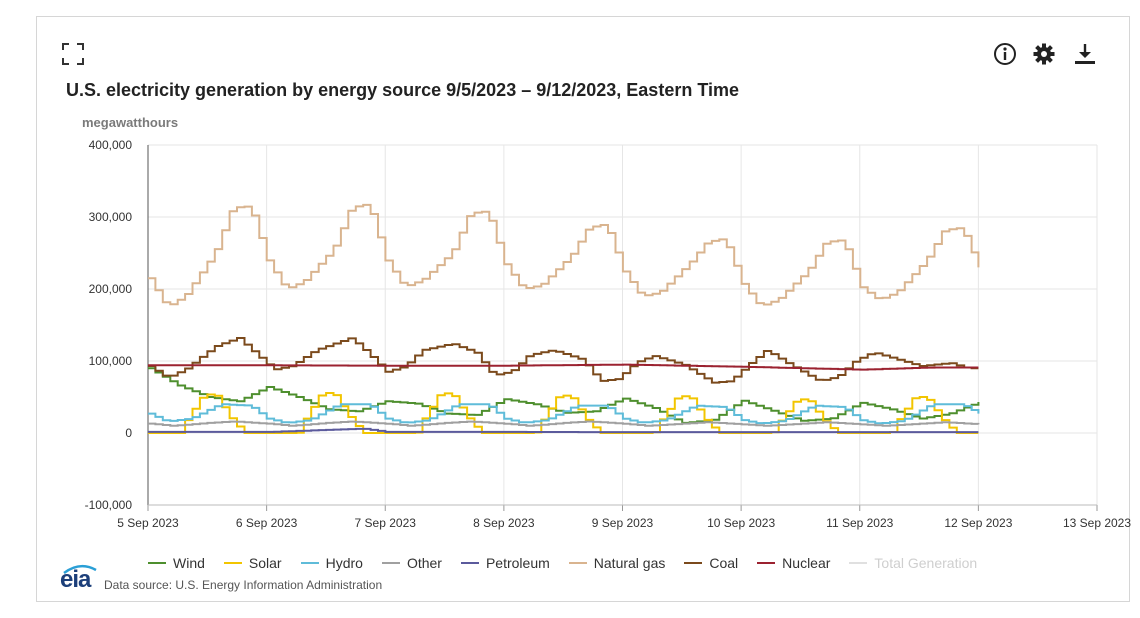 This screenshot has height=618, width=1140. I want to click on legend-item-other: Other, so click(411, 563).